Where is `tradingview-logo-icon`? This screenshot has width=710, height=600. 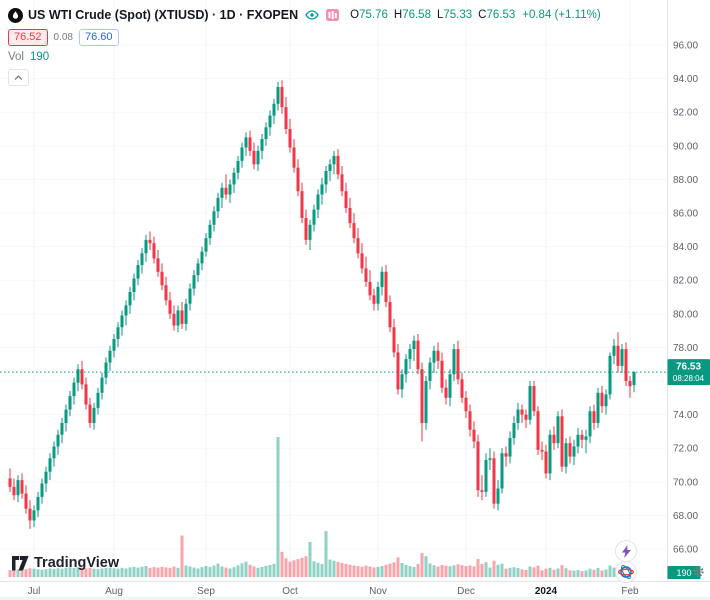 tradingview-logo-icon is located at coordinates (20, 563).